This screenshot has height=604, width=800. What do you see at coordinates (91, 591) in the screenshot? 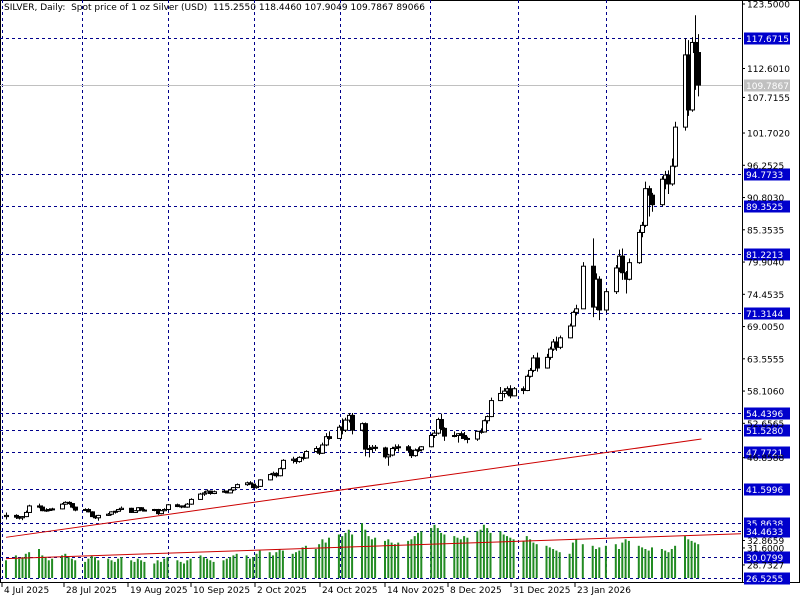
I see `time-tick-label: 28 Jul 2025` at bounding box center [91, 591].